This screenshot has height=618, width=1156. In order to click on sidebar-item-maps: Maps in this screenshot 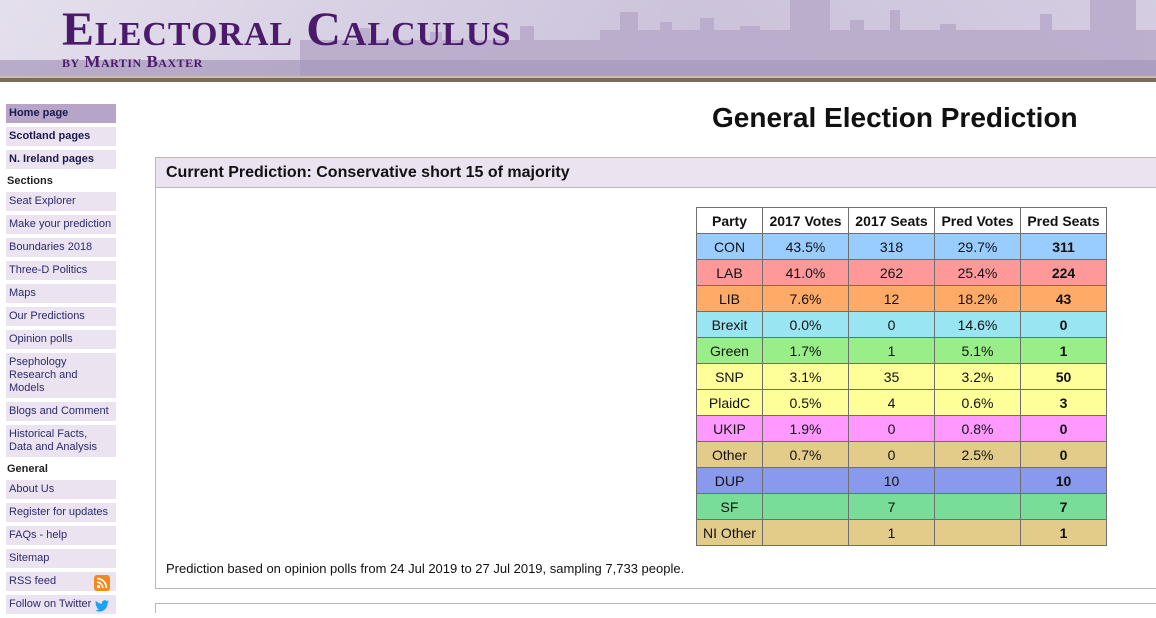, I will do `click(61, 293)`.